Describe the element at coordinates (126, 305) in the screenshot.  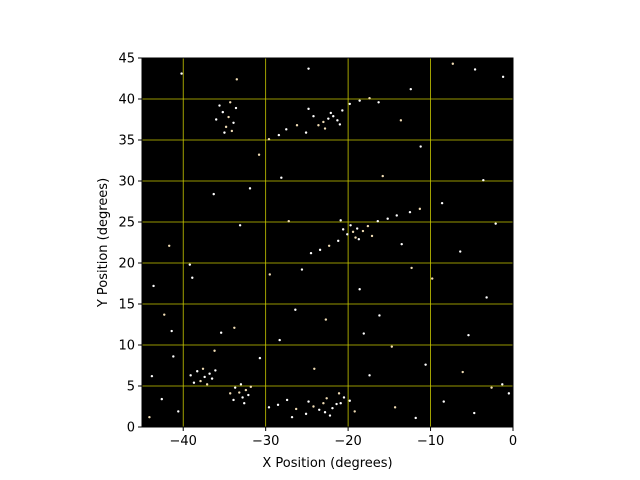
I see `y-tick-label: 15` at that location.